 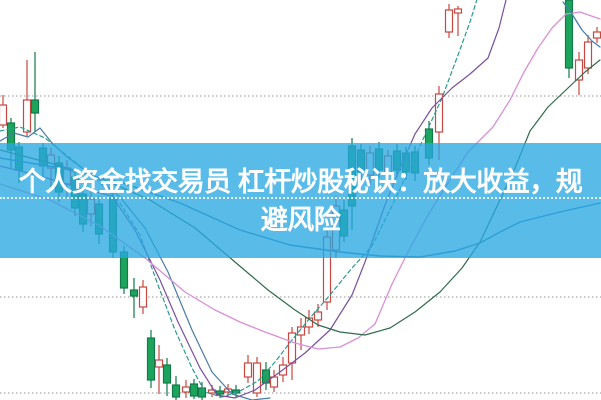 I want to click on banner-text-line-2: 避风险, so click(x=300, y=220).